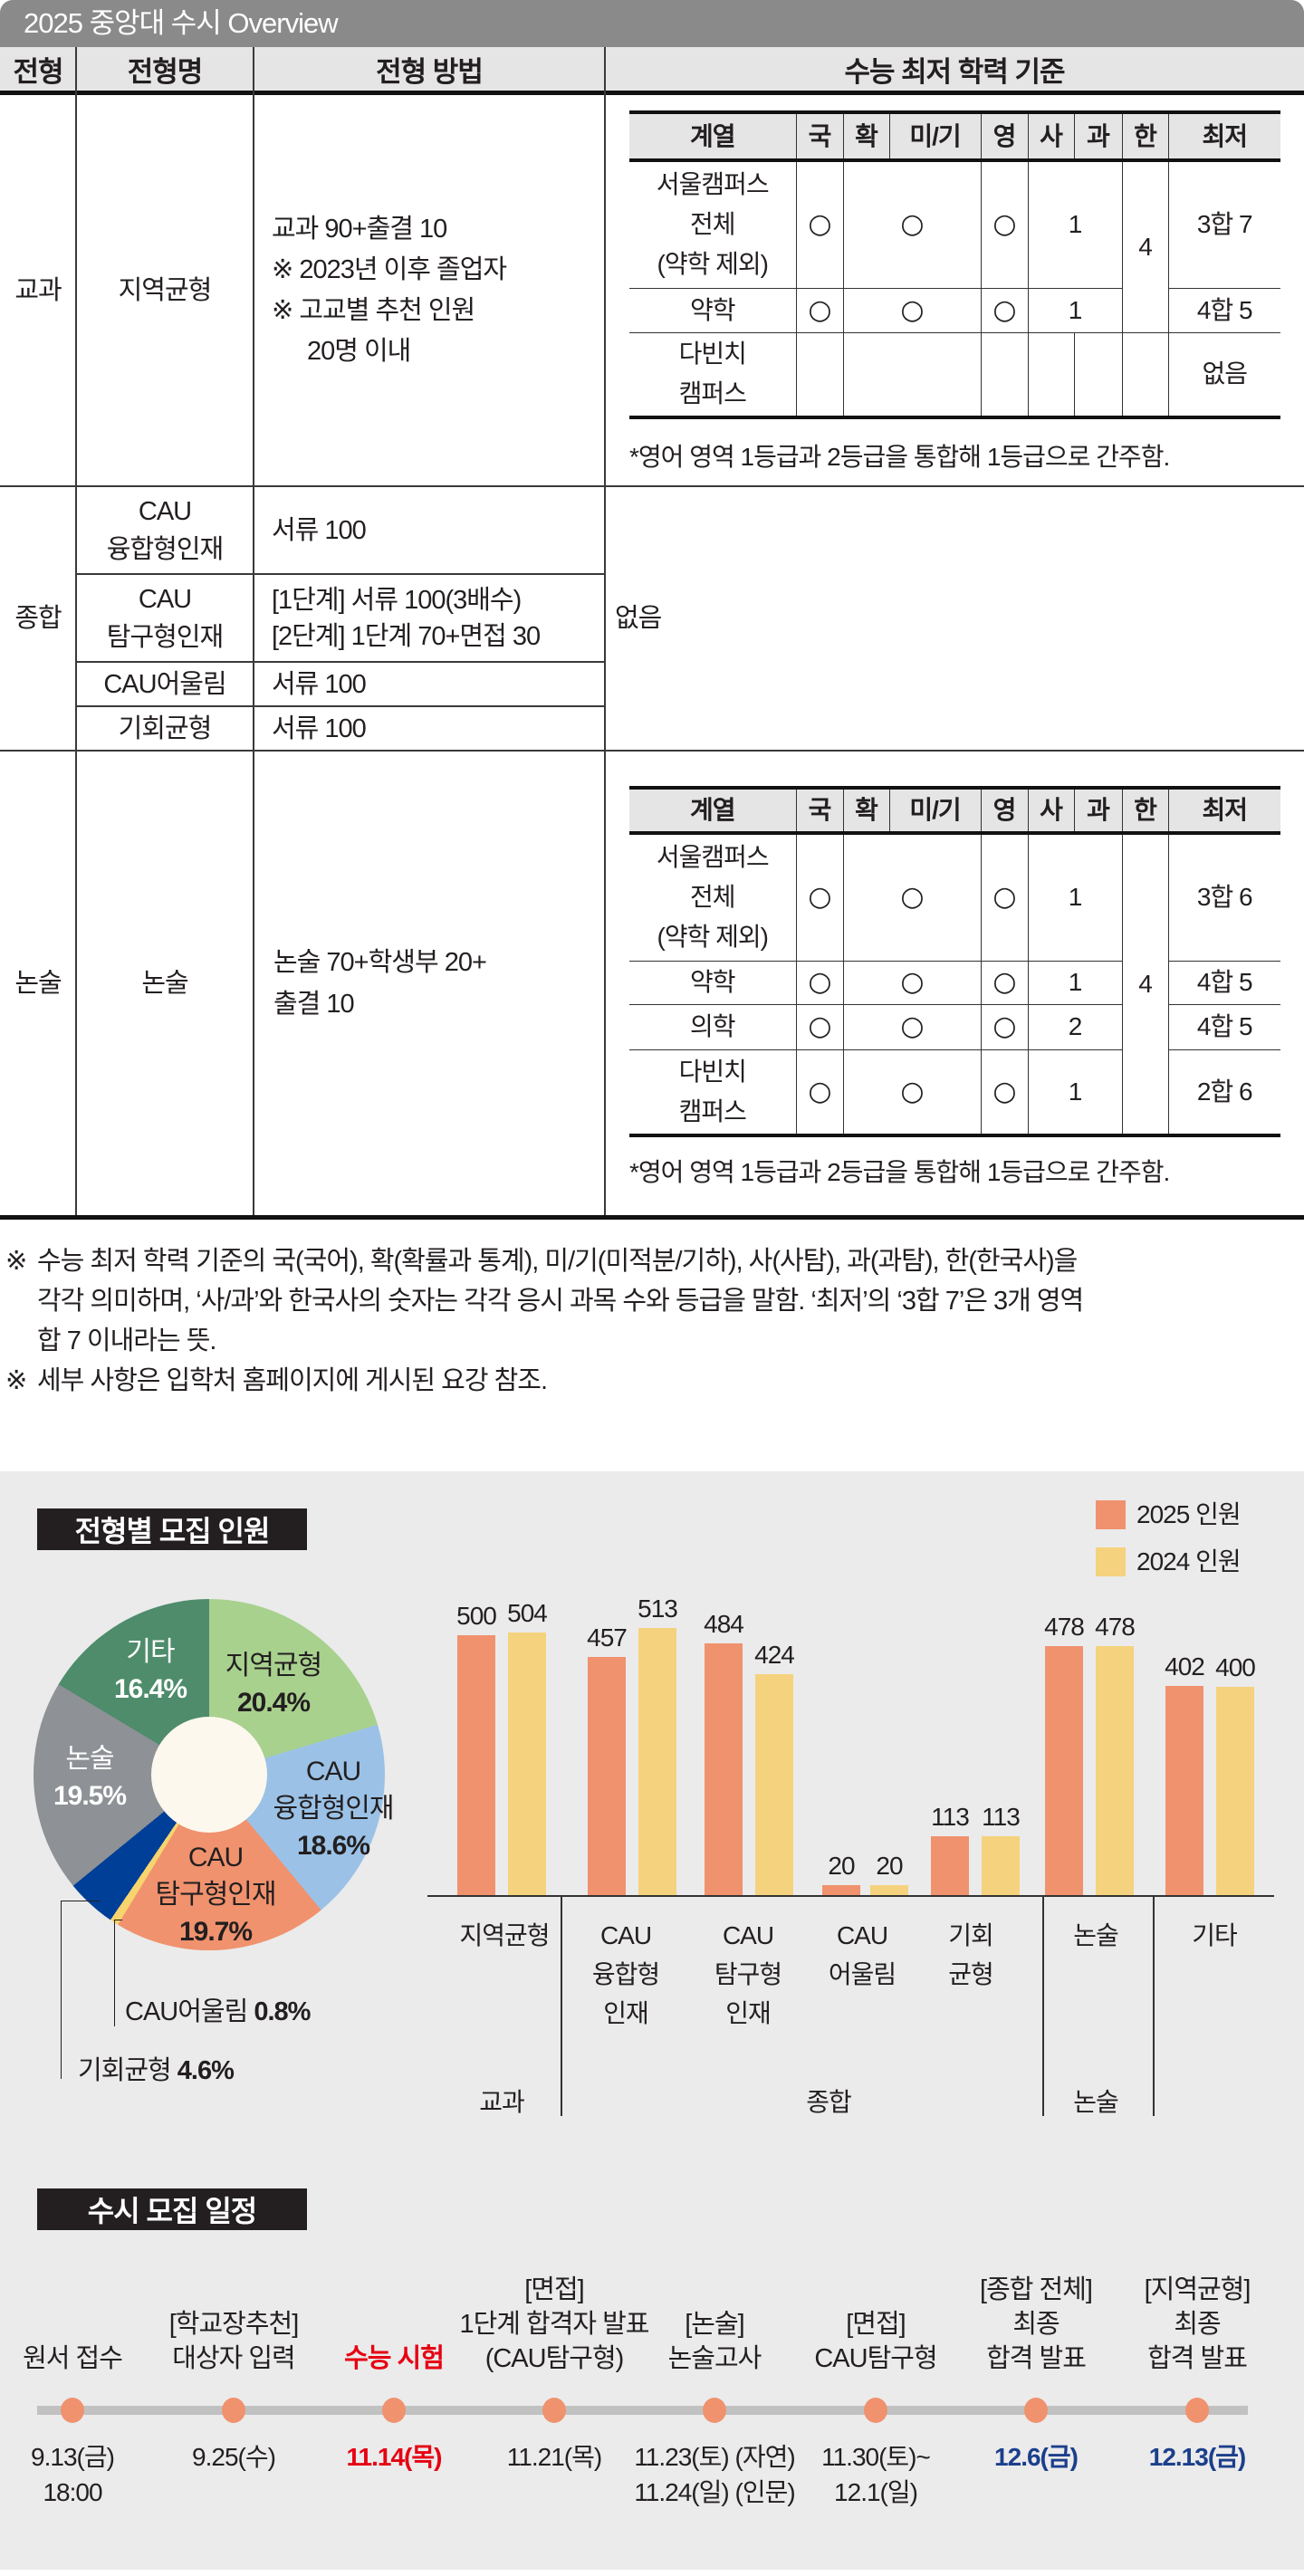 This screenshot has width=1304, height=2576. What do you see at coordinates (819, 1092) in the screenshot?
I see `korean-mark: ○` at bounding box center [819, 1092].